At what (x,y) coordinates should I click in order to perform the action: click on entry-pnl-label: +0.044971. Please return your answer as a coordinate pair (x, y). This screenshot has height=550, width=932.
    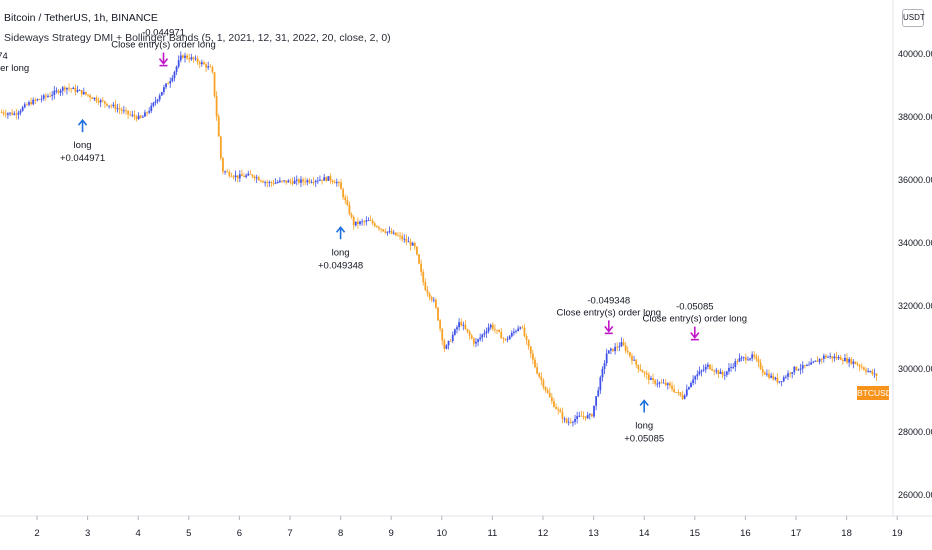
    Looking at the image, I should click on (82, 158).